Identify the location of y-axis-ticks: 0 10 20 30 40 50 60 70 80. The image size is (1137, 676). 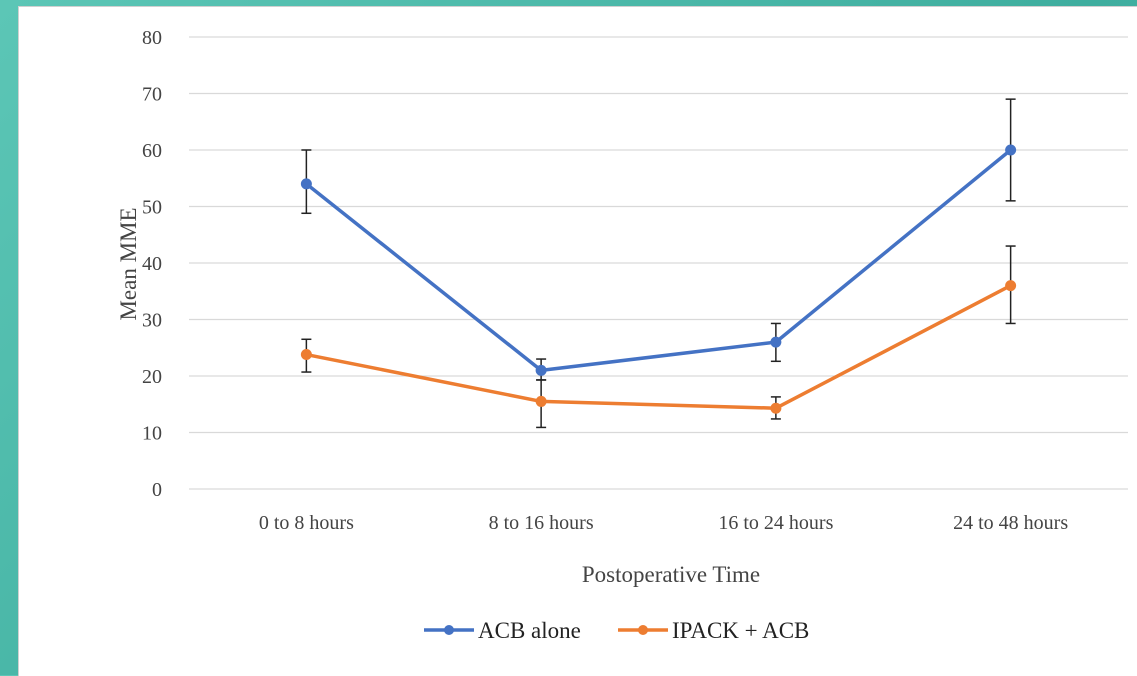
(152, 264).